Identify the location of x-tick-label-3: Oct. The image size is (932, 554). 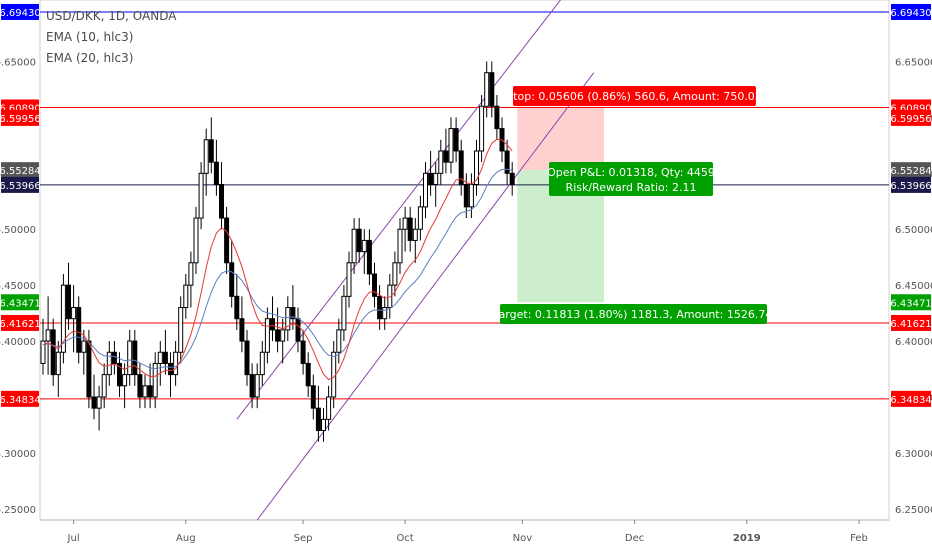
(404, 538).